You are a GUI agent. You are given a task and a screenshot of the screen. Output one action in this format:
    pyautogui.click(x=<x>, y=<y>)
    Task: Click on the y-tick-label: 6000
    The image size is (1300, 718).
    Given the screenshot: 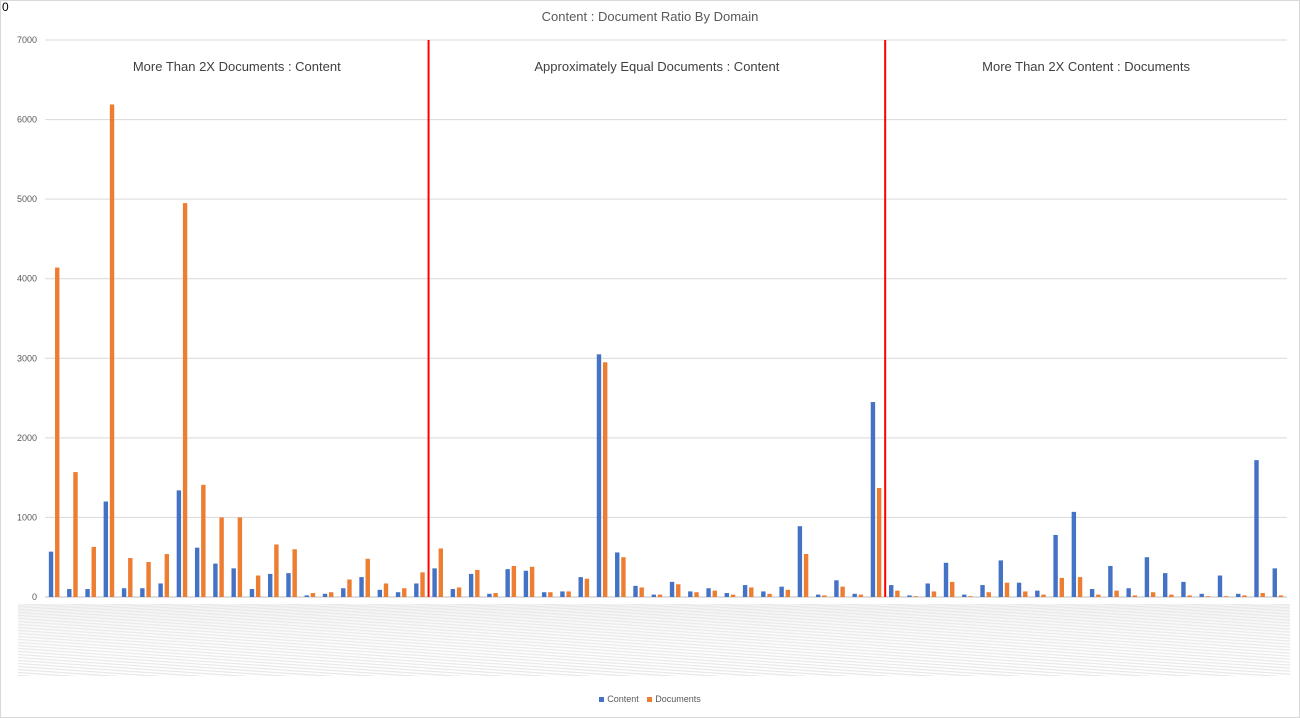 What is the action you would take?
    pyautogui.click(x=27, y=120)
    